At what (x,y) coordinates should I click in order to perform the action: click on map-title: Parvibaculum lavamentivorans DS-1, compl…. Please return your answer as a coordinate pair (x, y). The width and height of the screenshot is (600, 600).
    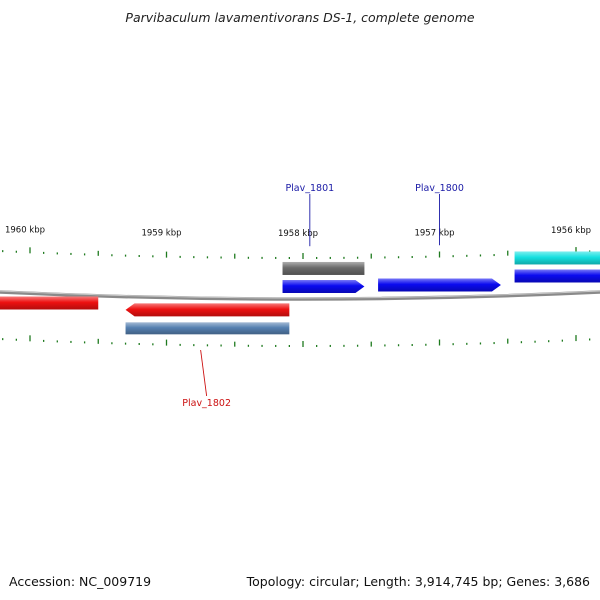
    Looking at the image, I should click on (299, 17).